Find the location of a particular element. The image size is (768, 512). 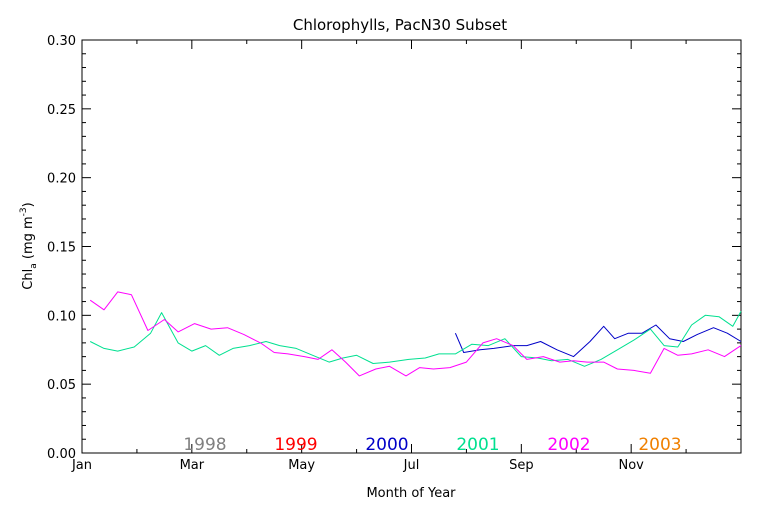

y-tick-label: 0.30 is located at coordinates (61, 41).